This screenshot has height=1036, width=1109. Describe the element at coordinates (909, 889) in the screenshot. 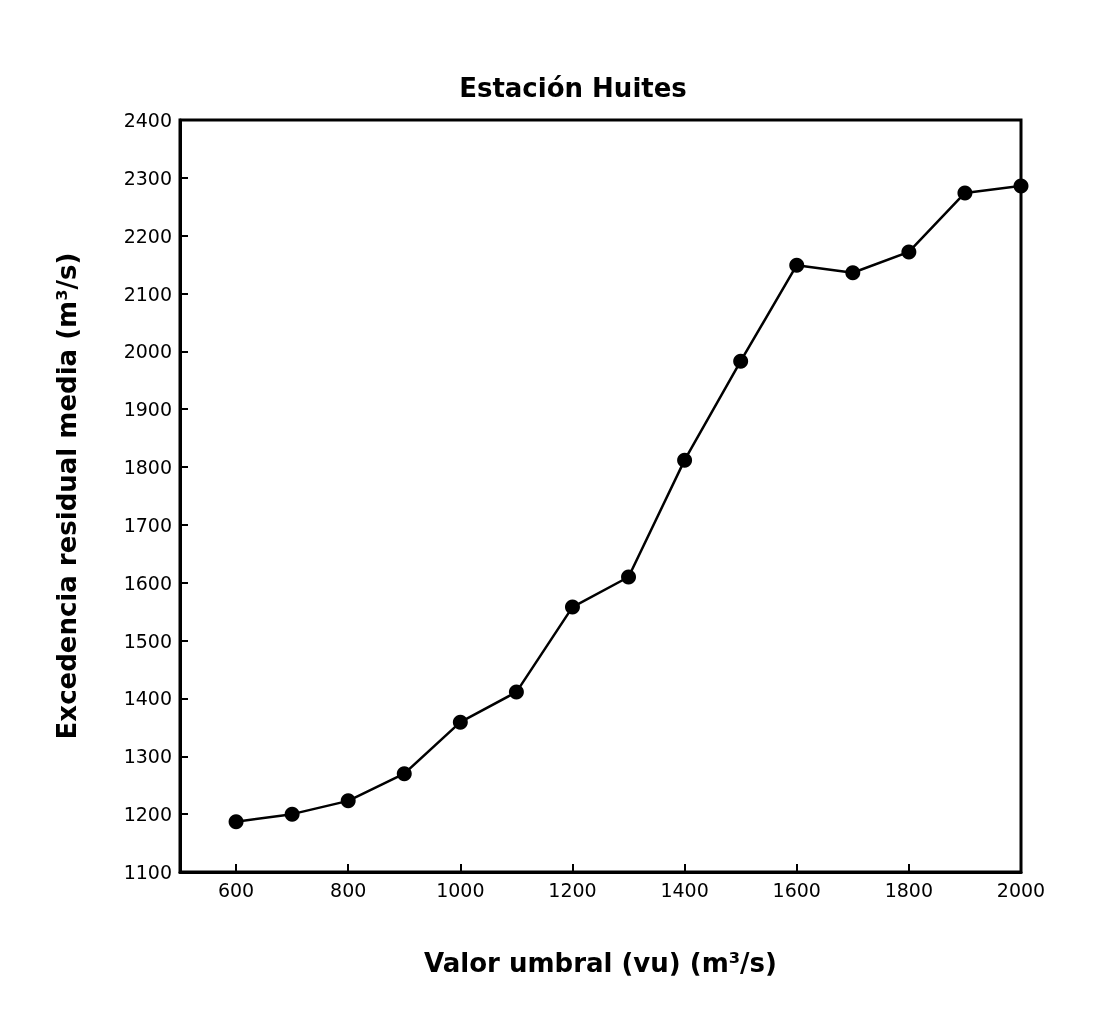

I see `x-tick-label: 1800` at that location.